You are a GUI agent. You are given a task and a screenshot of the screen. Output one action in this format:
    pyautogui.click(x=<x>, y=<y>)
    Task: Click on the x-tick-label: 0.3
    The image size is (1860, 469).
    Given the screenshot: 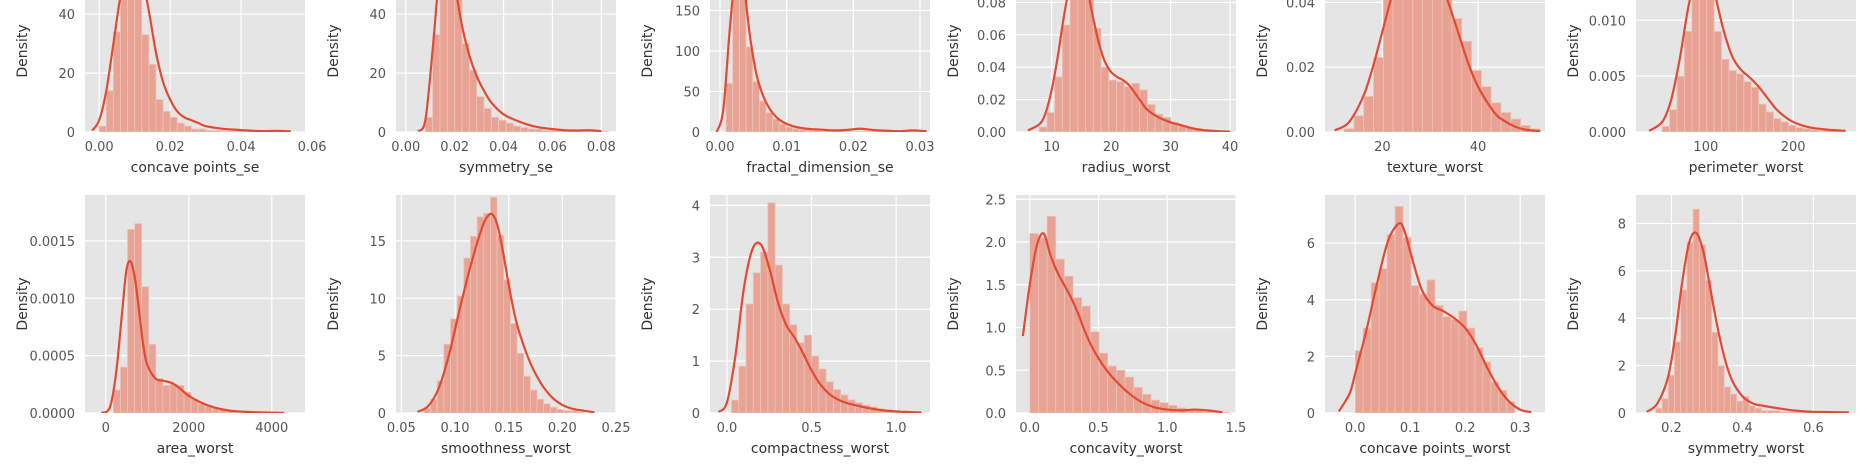 What is the action you would take?
    pyautogui.click(x=1520, y=428)
    